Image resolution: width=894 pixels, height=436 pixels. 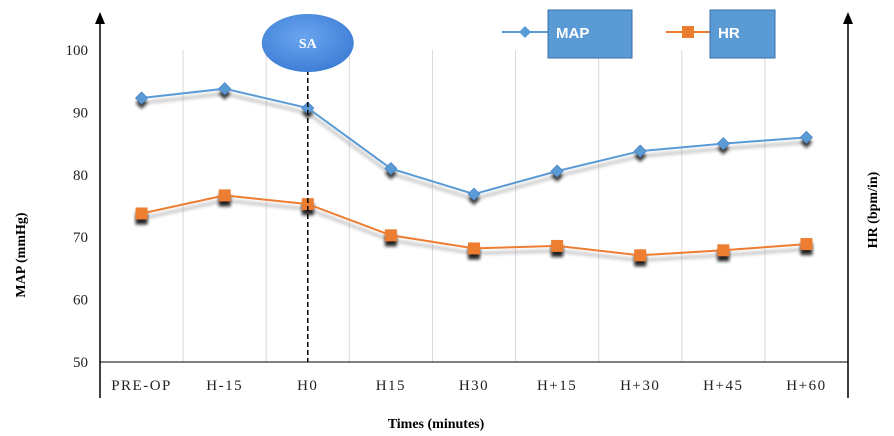 What do you see at coordinates (100, 18) in the screenshot?
I see `y-axis-arrow` at bounding box center [100, 18].